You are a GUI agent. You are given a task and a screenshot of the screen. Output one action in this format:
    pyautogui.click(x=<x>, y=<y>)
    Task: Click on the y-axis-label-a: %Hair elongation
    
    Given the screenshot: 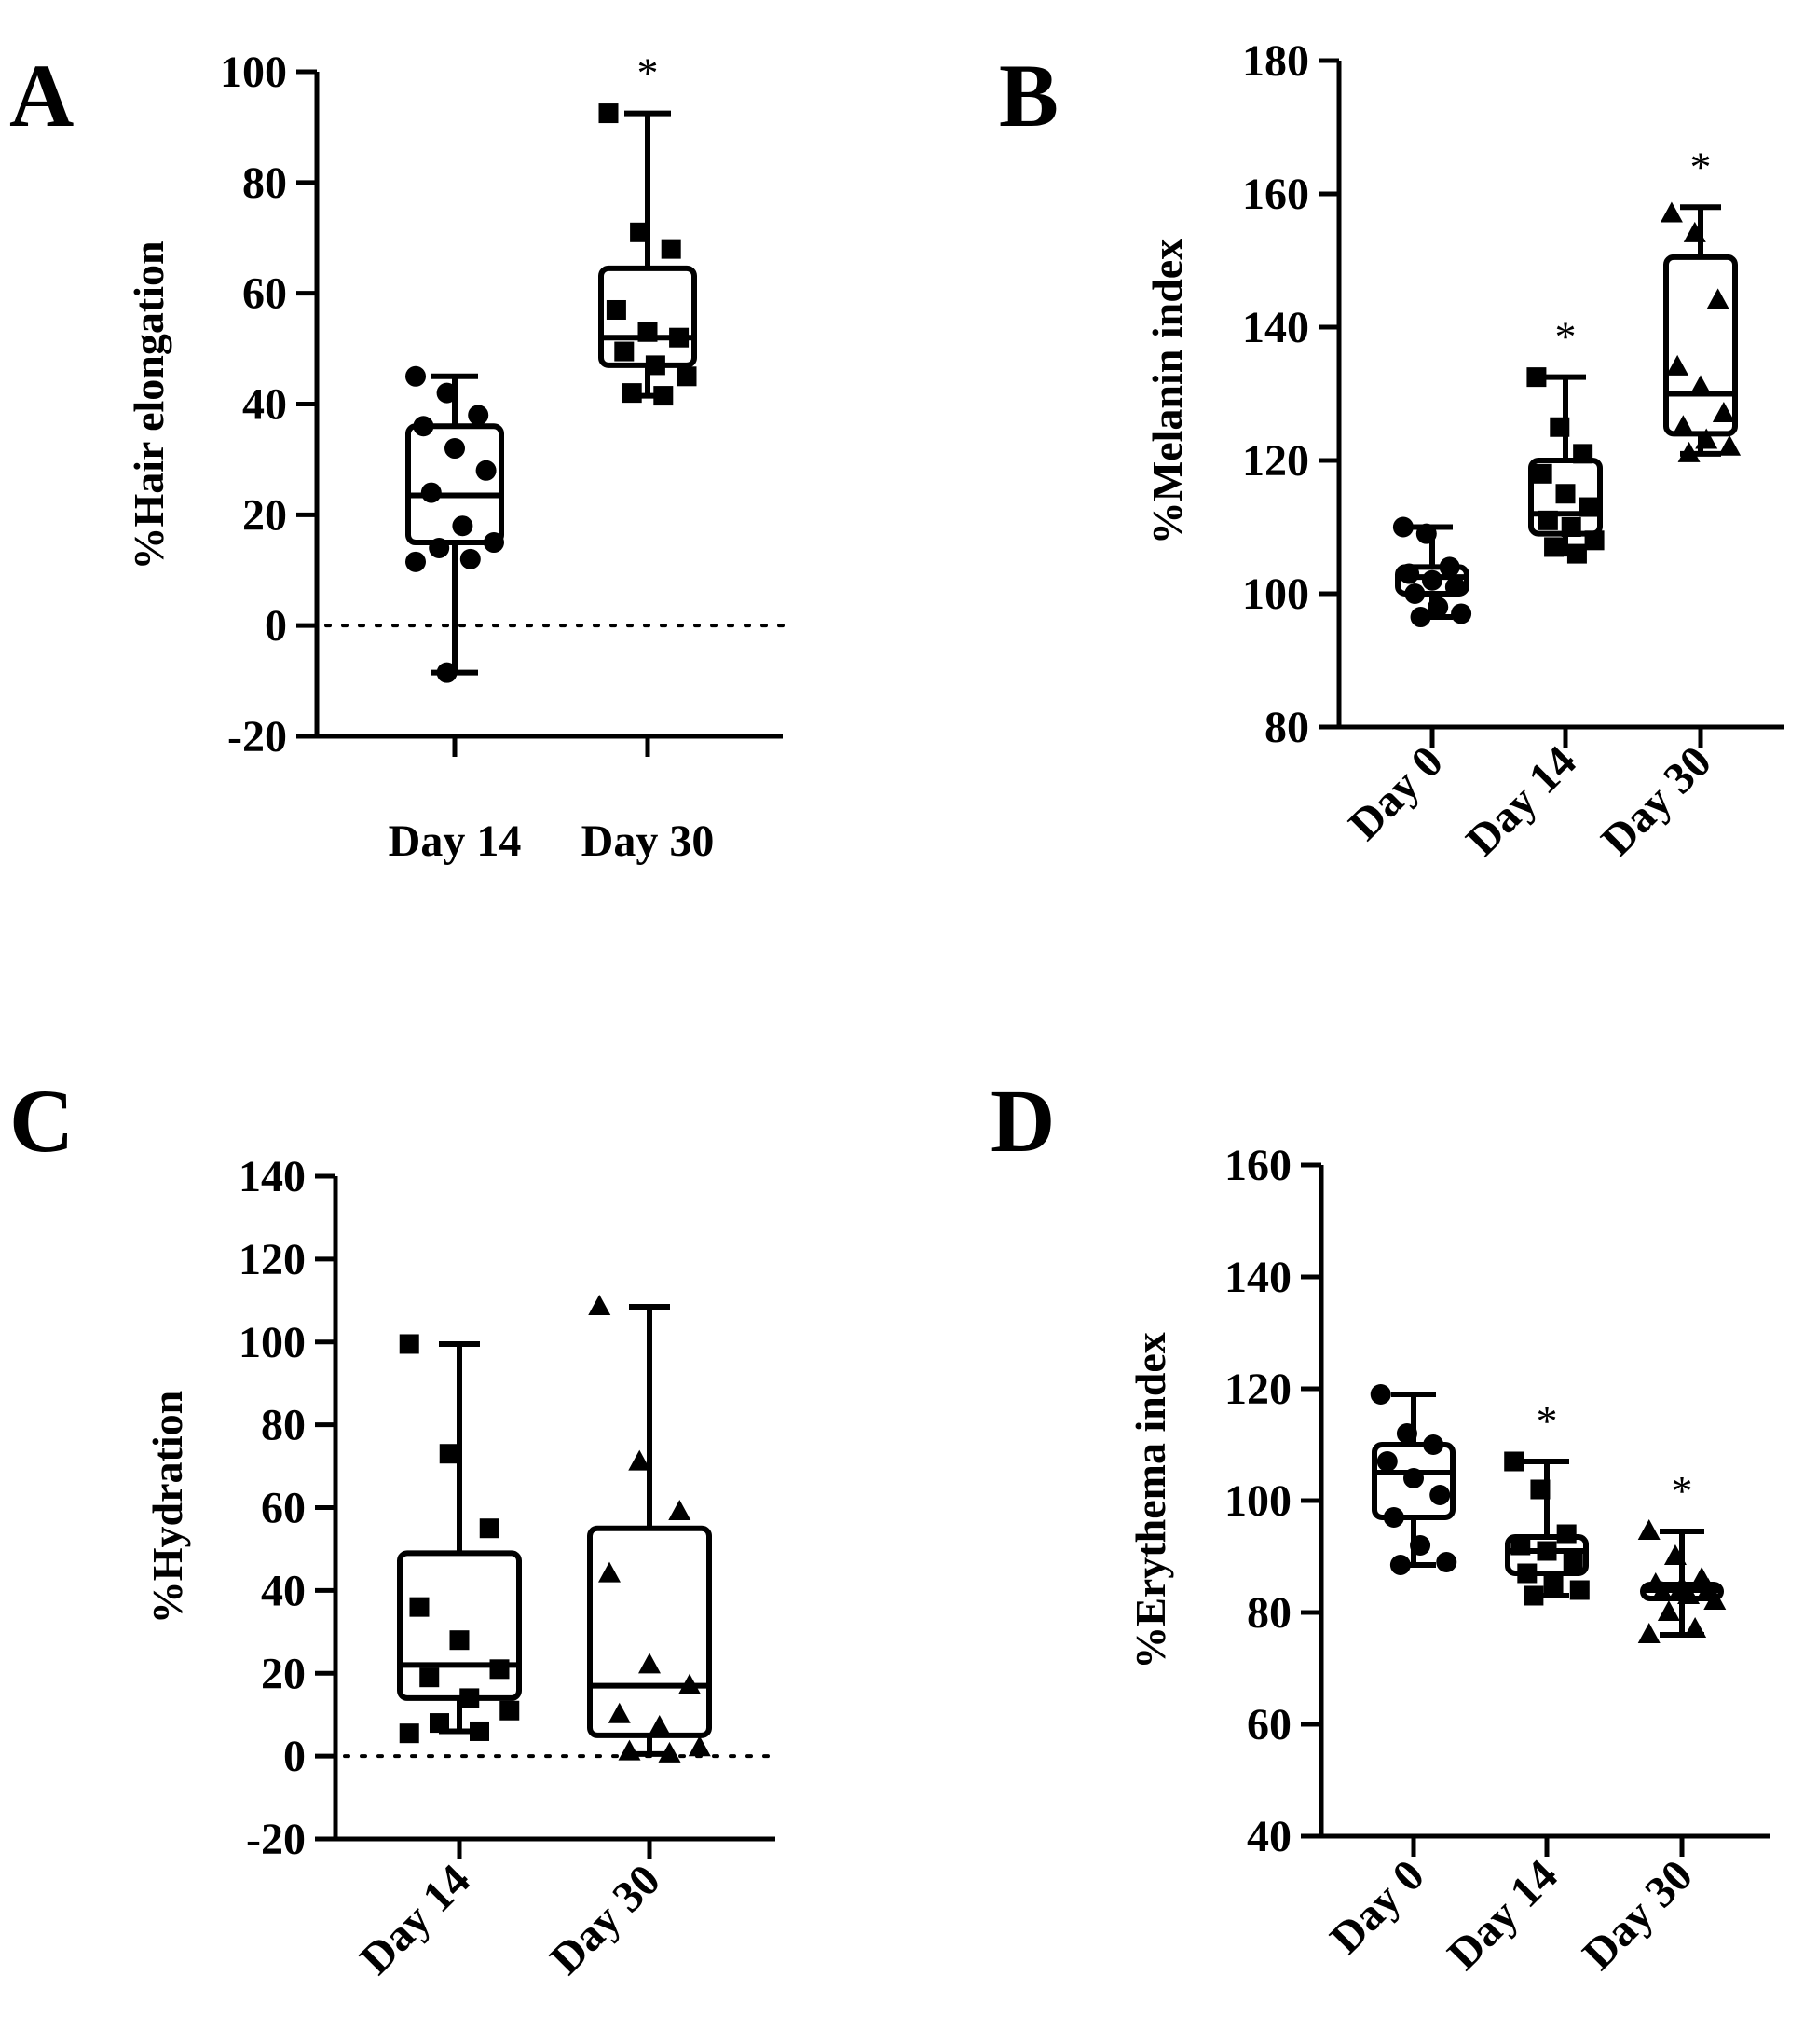 What is the action you would take?
    pyautogui.click(x=149, y=404)
    